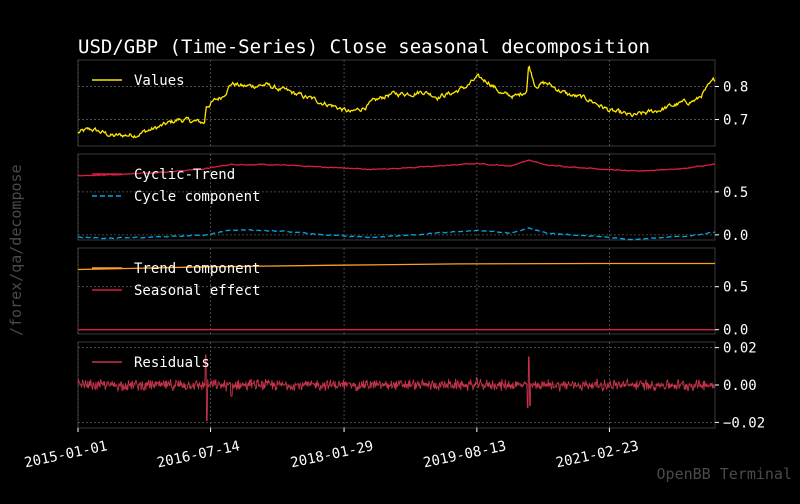 This screenshot has width=800, height=504. Describe the element at coordinates (724, 474) in the screenshot. I see `watermark: OpenBB Terminal` at that location.